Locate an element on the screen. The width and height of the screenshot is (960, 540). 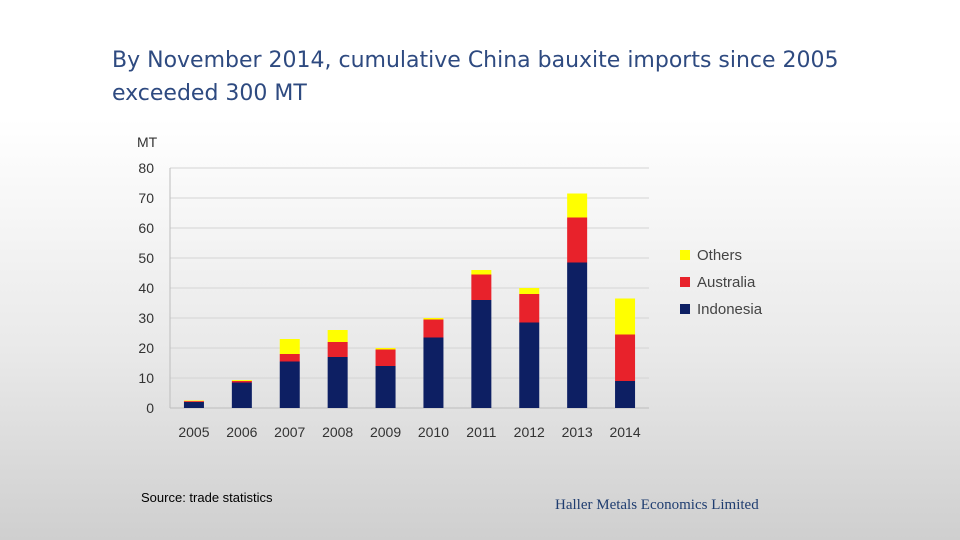
bar-australia-2012 is located at coordinates (529, 308).